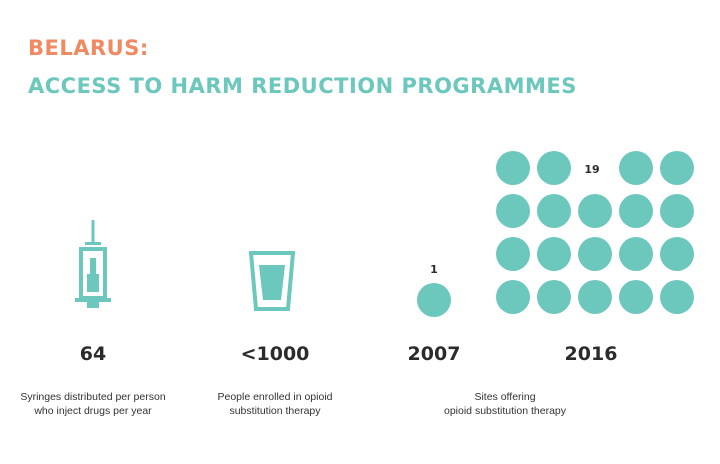 The width and height of the screenshot is (720, 464). I want to click on syringes-caption-line1: Syringes distributed per person, so click(93, 397).